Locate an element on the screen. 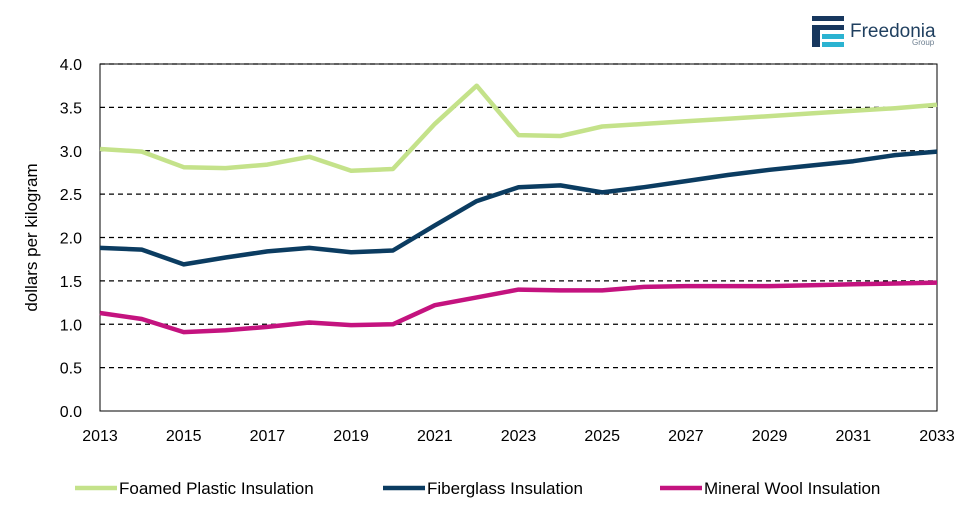  x-tick-label: 2015 is located at coordinates (184, 436).